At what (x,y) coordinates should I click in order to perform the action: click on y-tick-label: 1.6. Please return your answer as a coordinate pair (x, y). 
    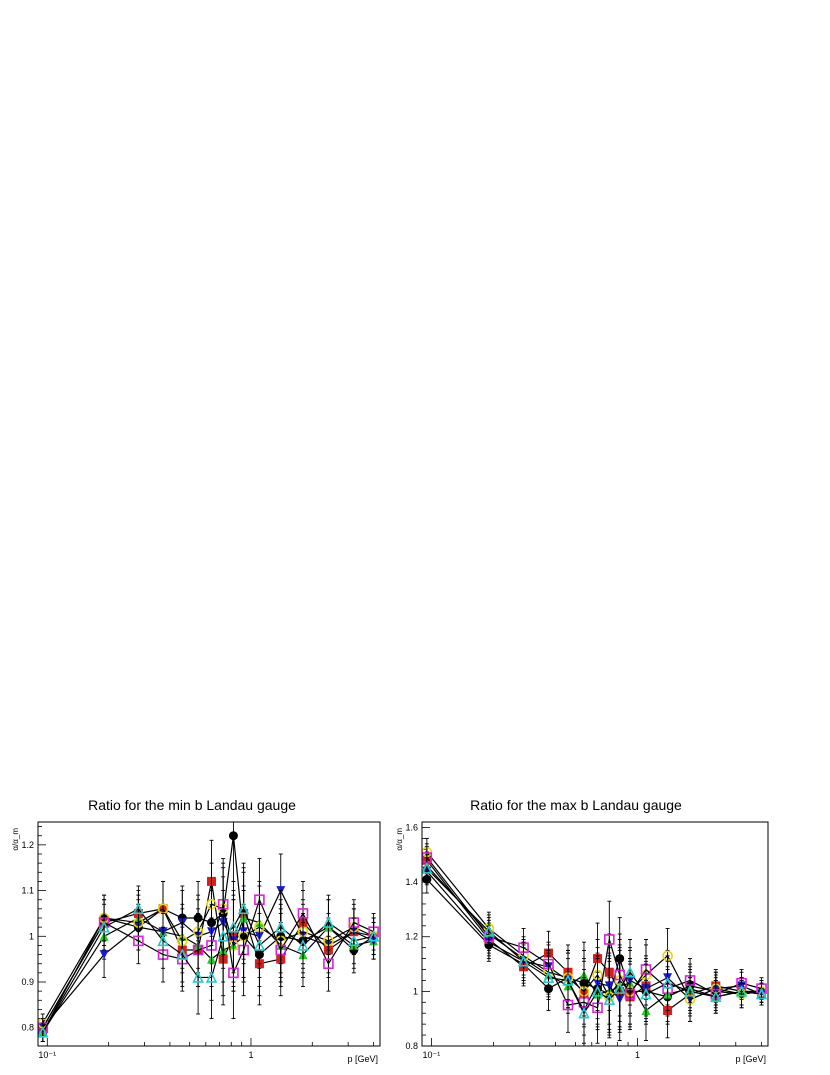
    Looking at the image, I should click on (411, 827).